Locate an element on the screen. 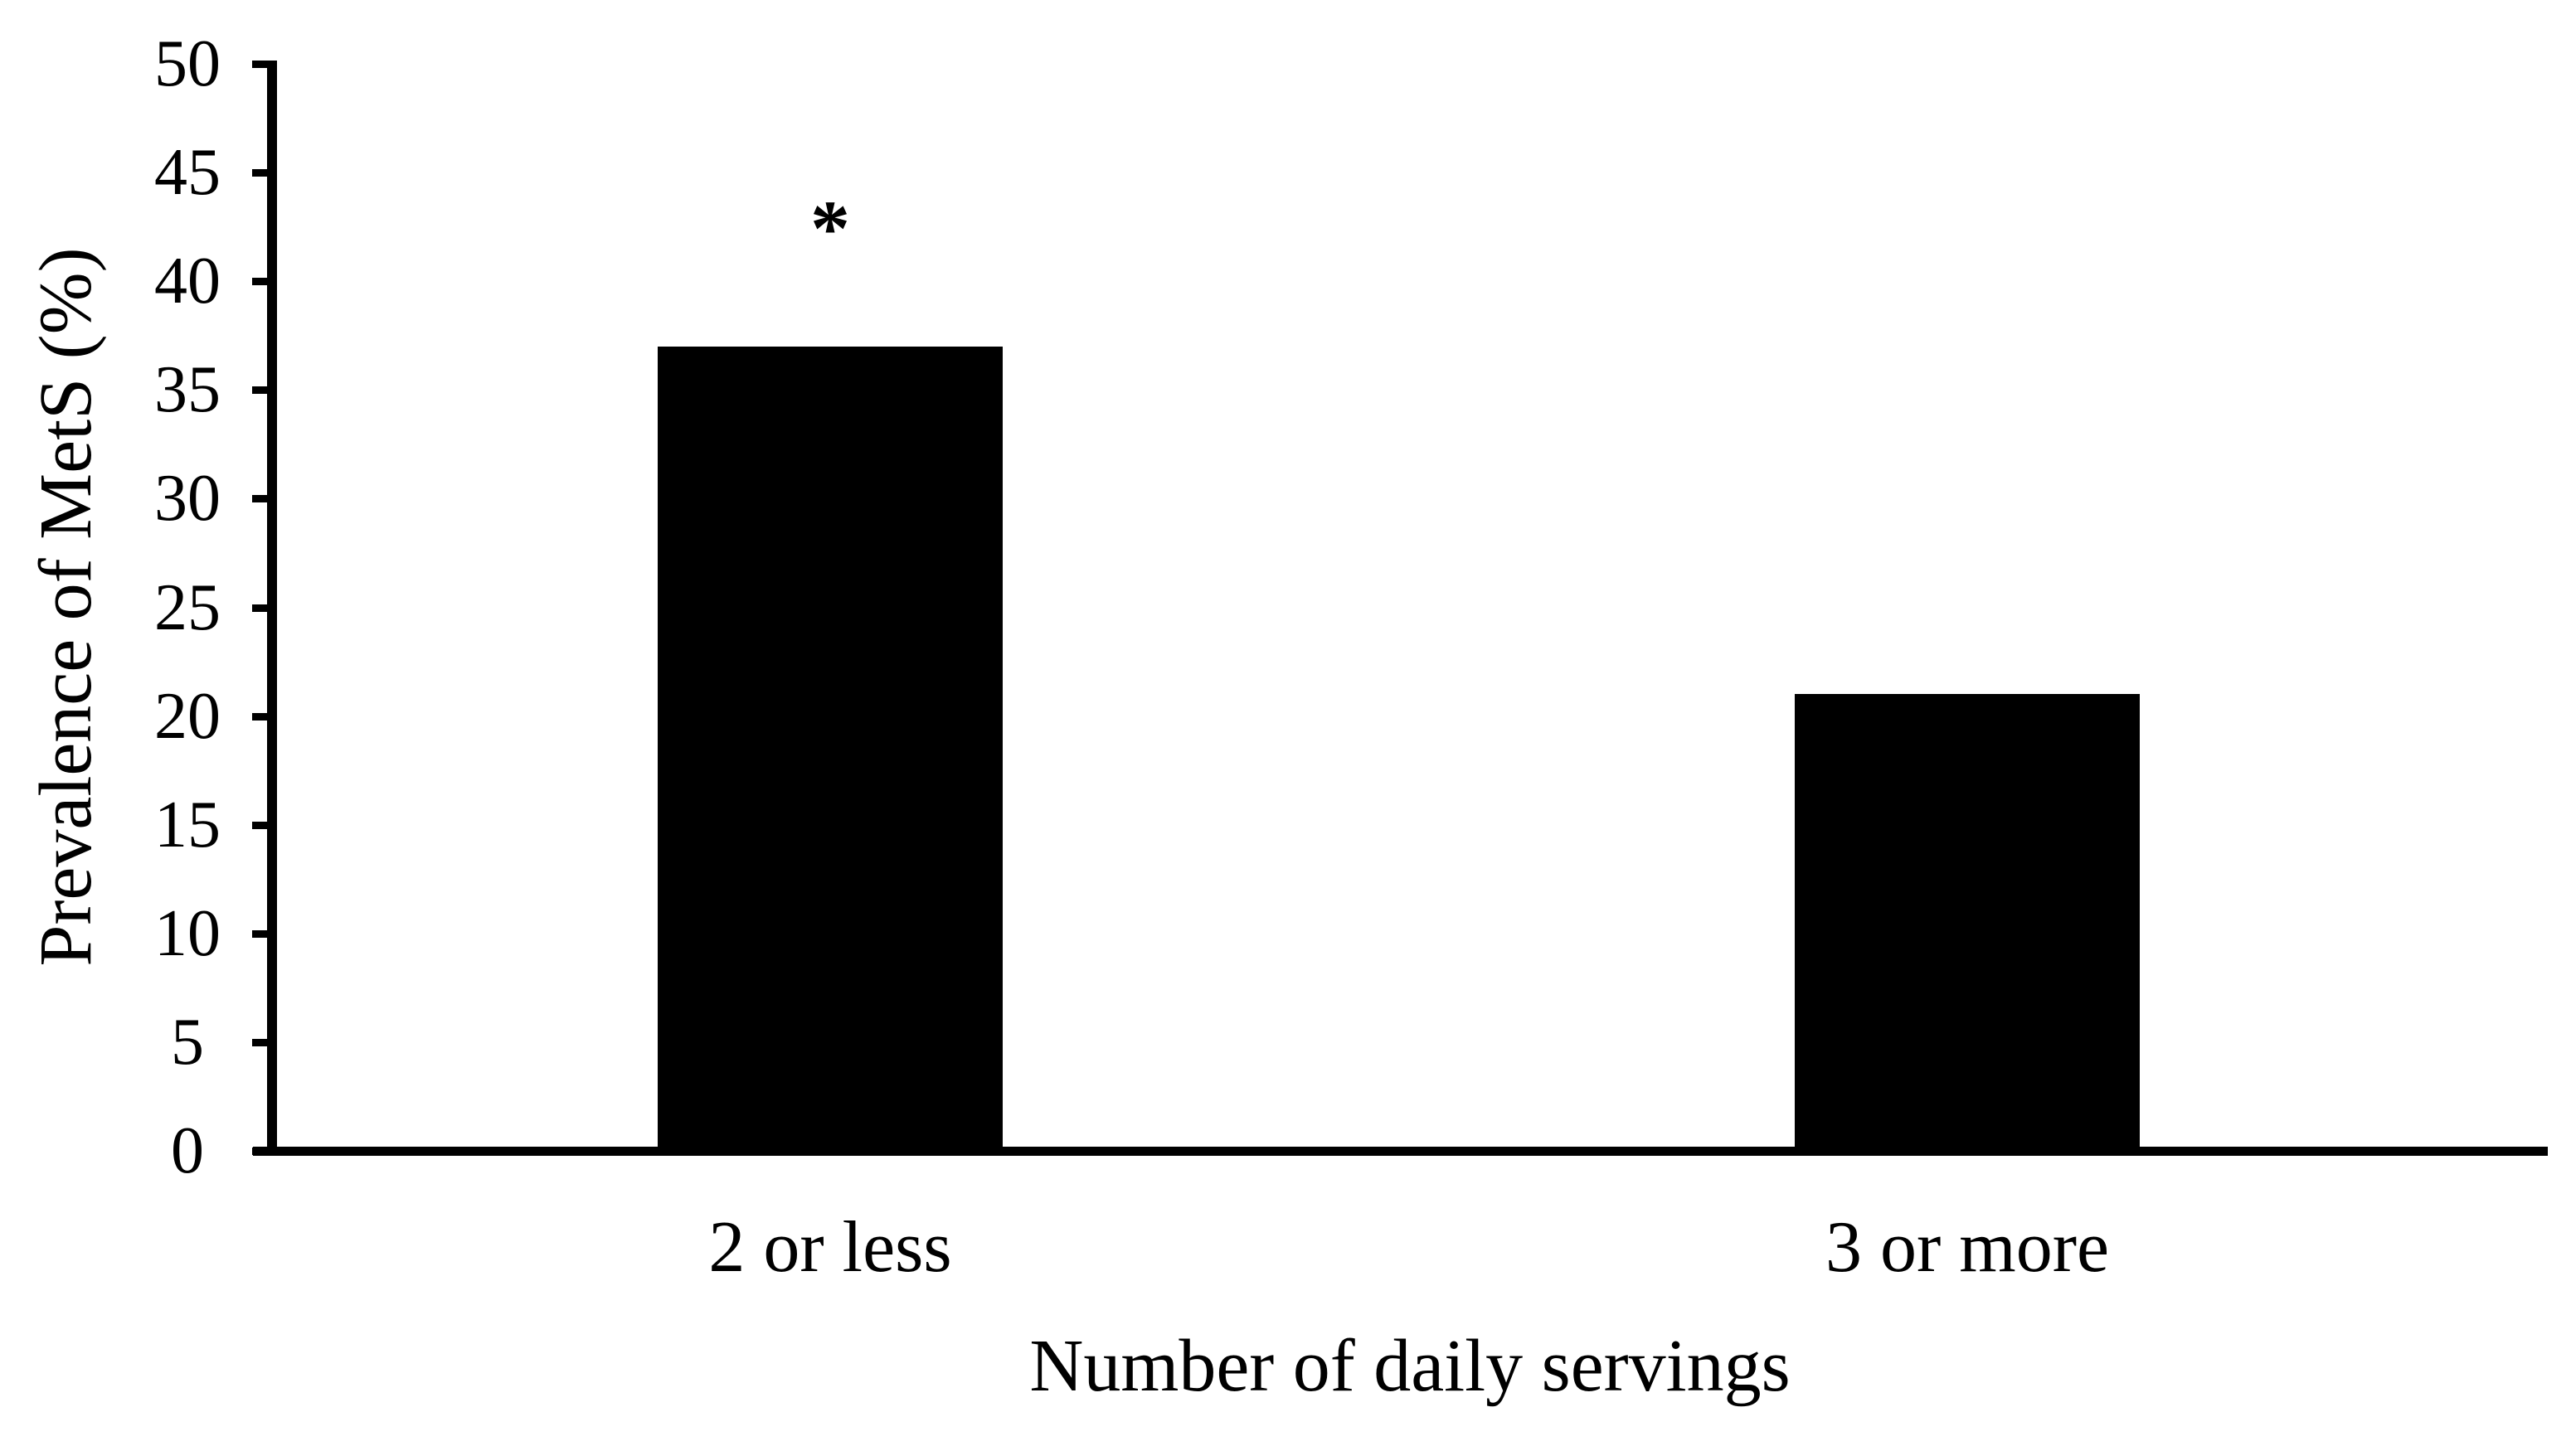 This screenshot has height=1446, width=2576. category-label: 3 or more is located at coordinates (1968, 1247).